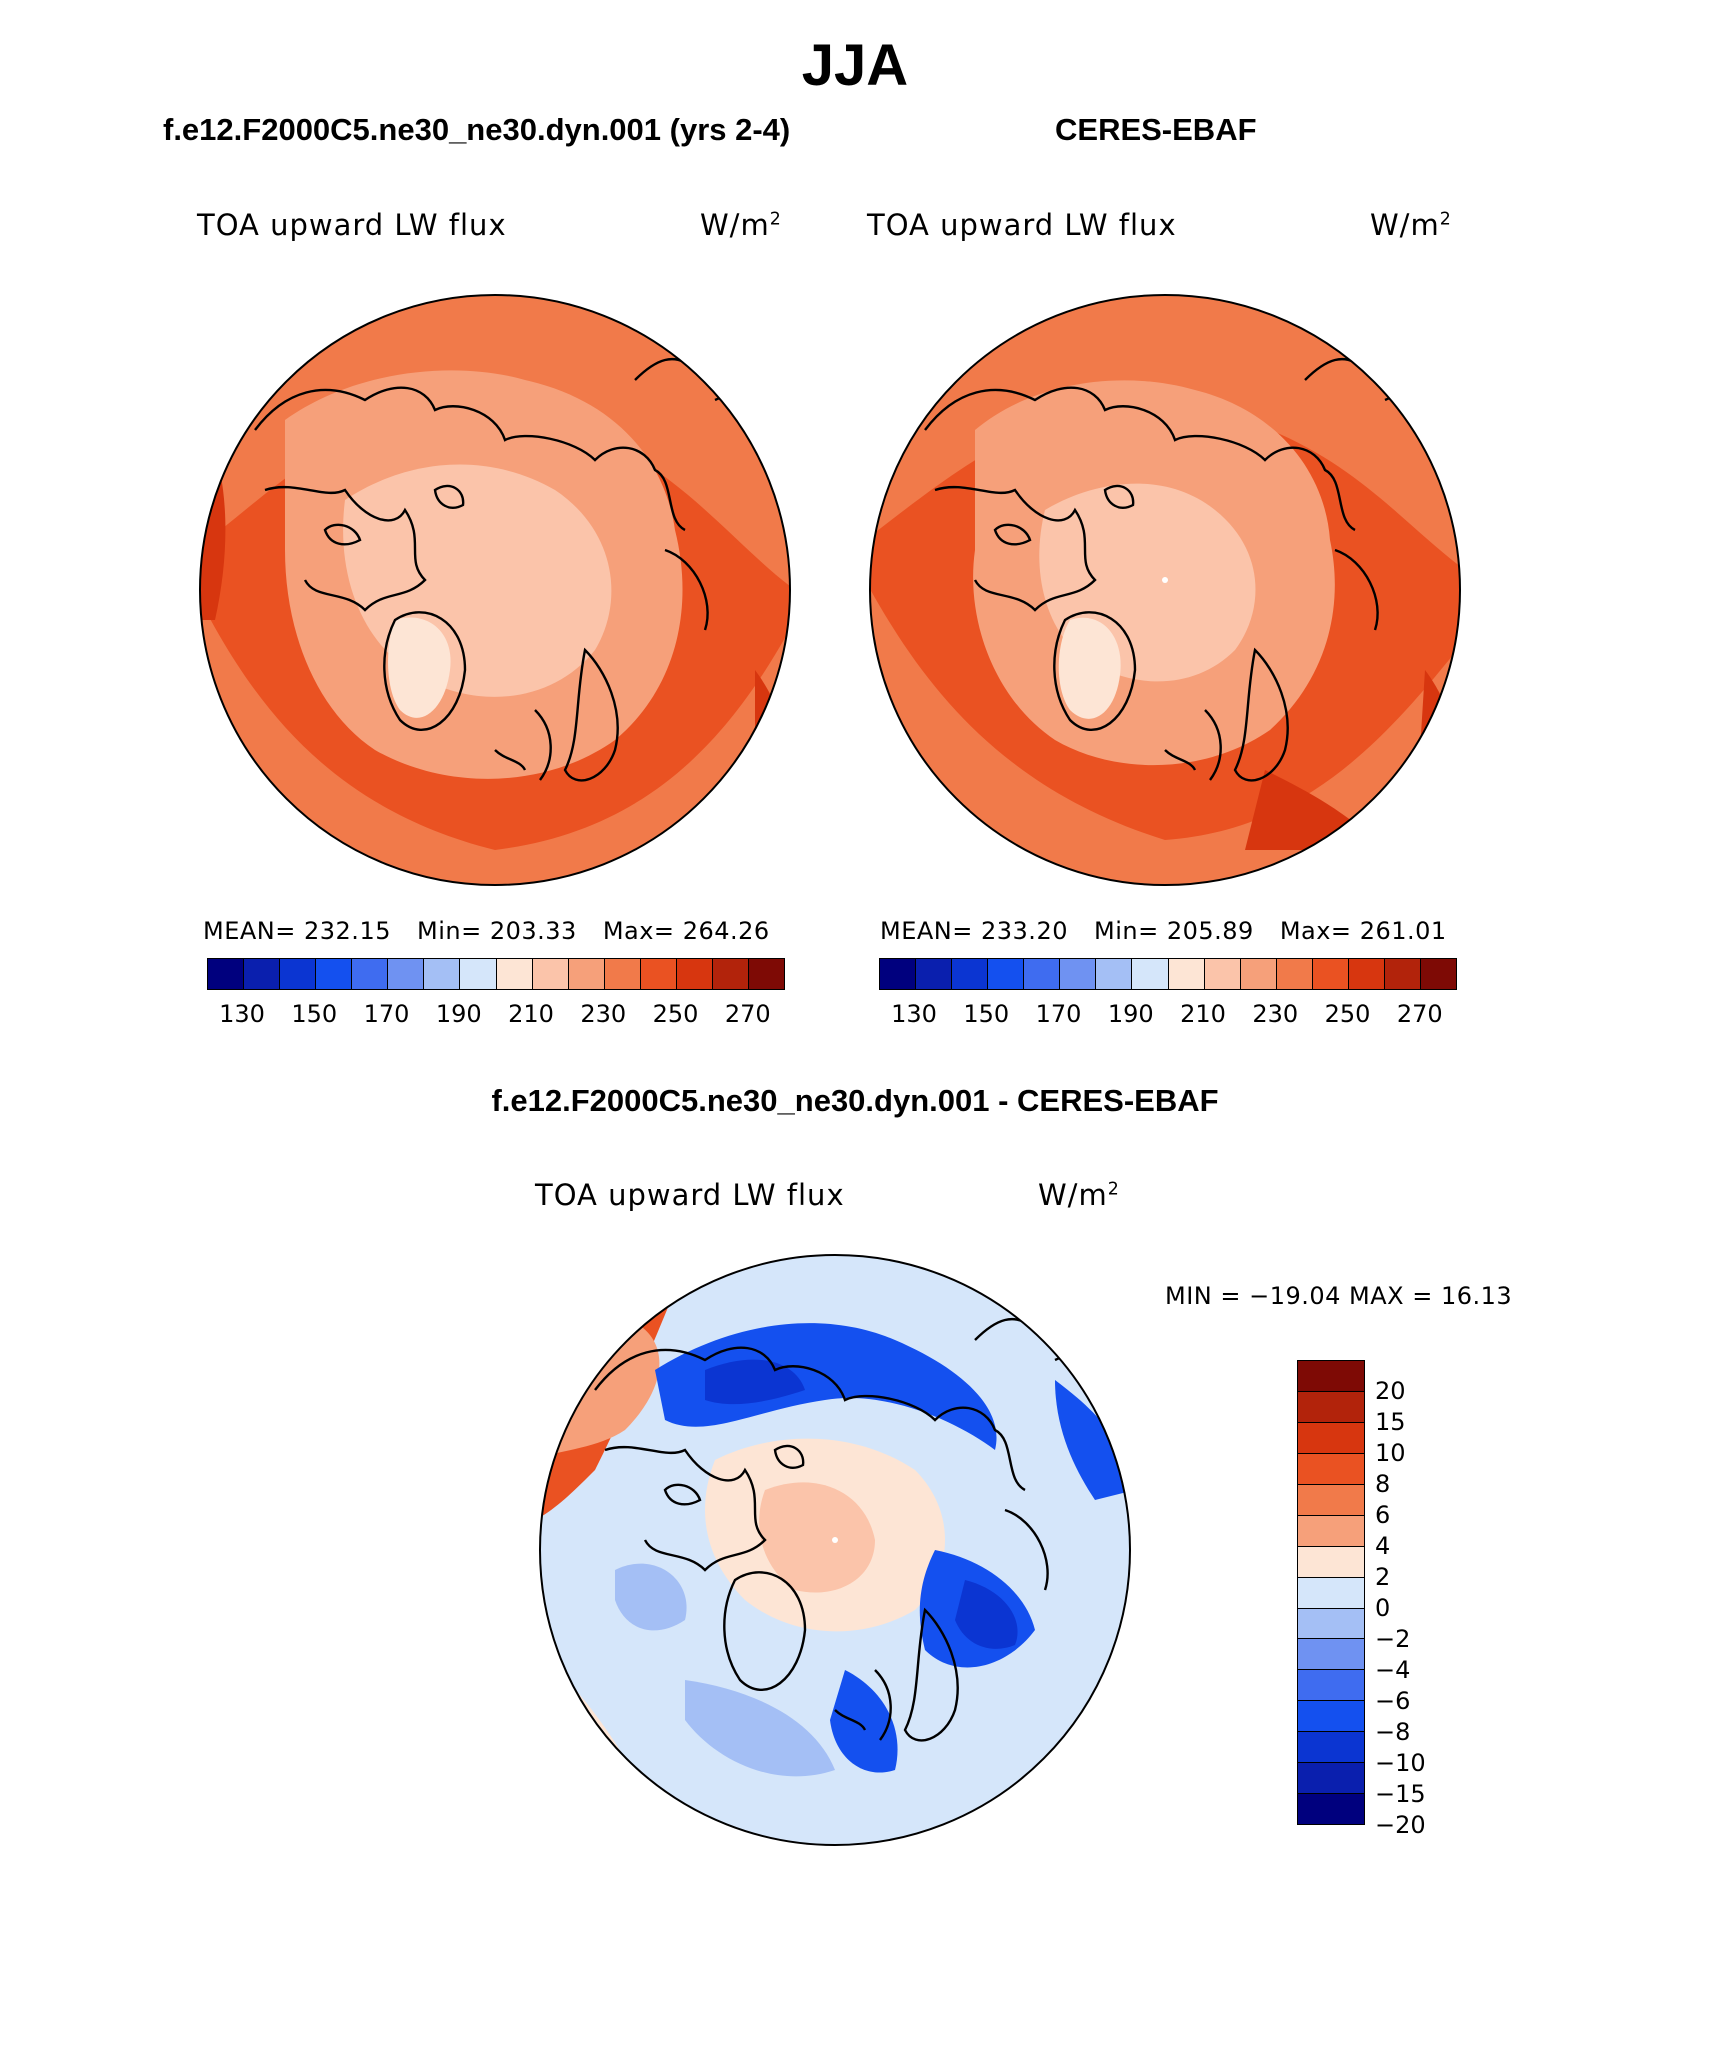 The height and width of the screenshot is (2061, 1710). What do you see at coordinates (638, 931) in the screenshot?
I see `panel-1-max-label: Max=` at bounding box center [638, 931].